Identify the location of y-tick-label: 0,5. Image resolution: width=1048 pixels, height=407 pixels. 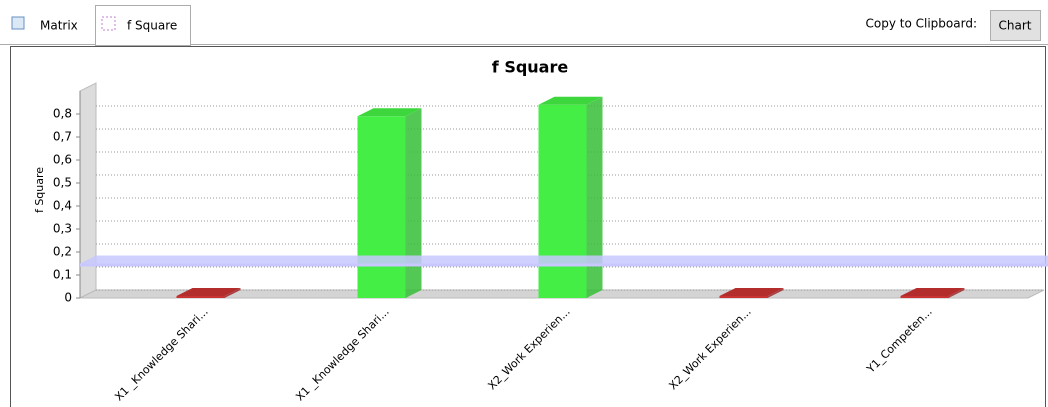
(62, 183).